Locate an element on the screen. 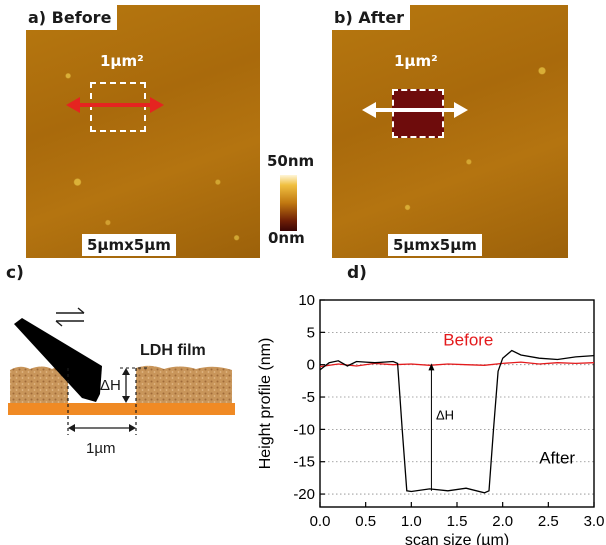 The image size is (606, 545). scan-direction-arrow-after is located at coordinates (415, 110).